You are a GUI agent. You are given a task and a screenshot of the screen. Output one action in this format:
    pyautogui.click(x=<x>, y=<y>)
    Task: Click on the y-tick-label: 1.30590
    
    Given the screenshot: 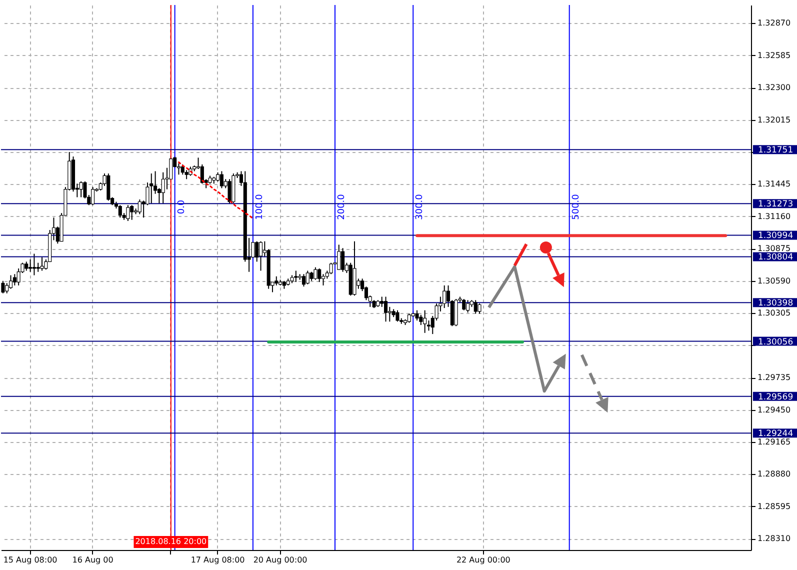 What is the action you would take?
    pyautogui.click(x=774, y=281)
    